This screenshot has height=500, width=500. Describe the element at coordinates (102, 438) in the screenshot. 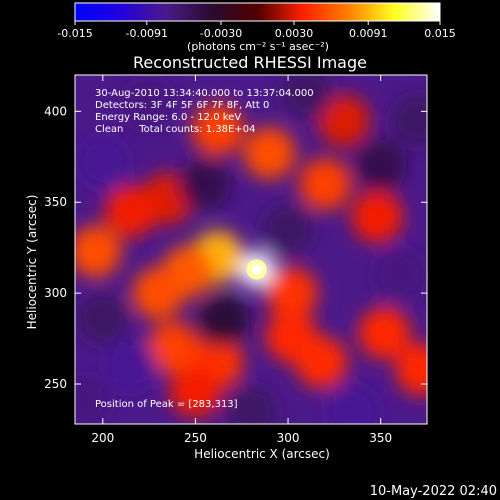

I see `x-tick-label: 200` at that location.